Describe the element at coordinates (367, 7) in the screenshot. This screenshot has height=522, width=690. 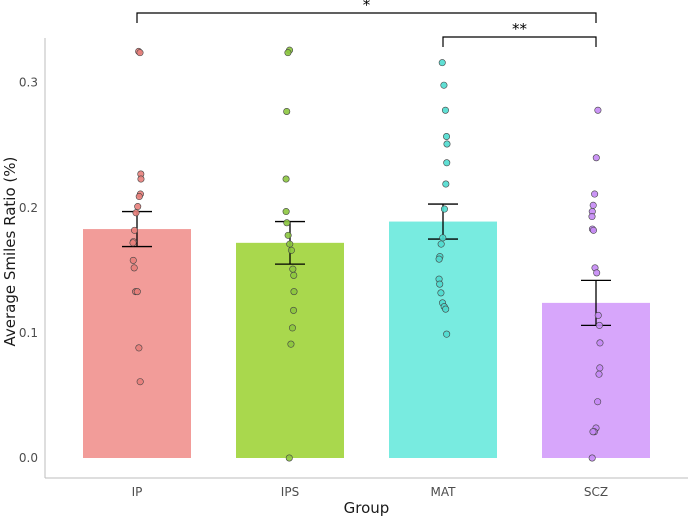
I see `significance-label: *` at that location.